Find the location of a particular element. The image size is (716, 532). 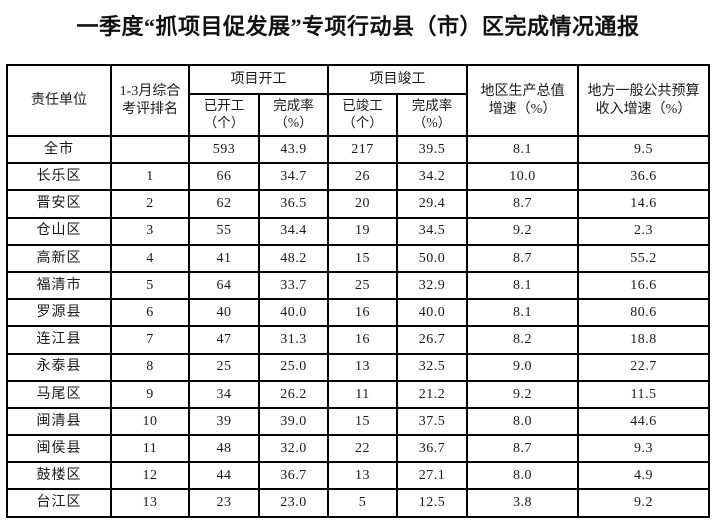

started-count-cell: 41 is located at coordinates (224, 258).